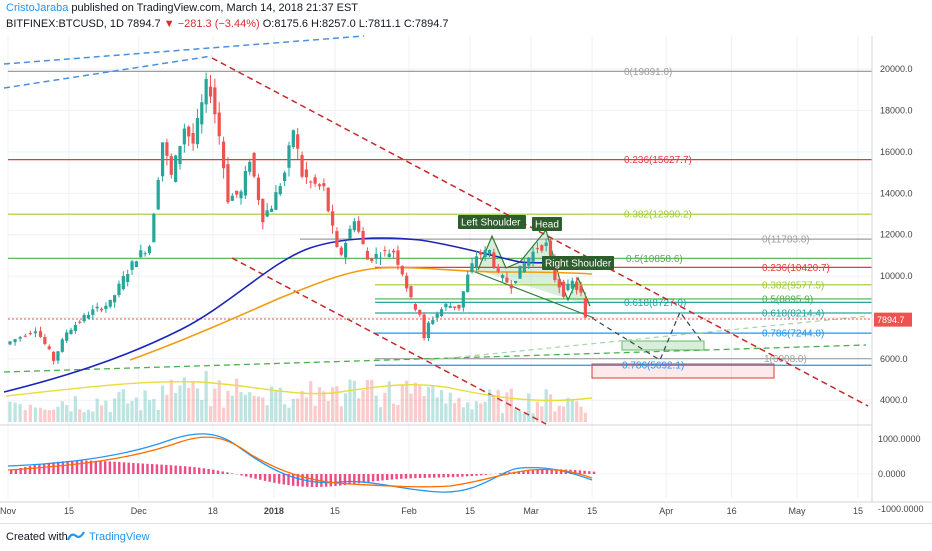 Image resolution: width=932 pixels, height=551 pixels. What do you see at coordinates (891, 320) in the screenshot?
I see `last-price-tag-label: 7894.7` at bounding box center [891, 320].